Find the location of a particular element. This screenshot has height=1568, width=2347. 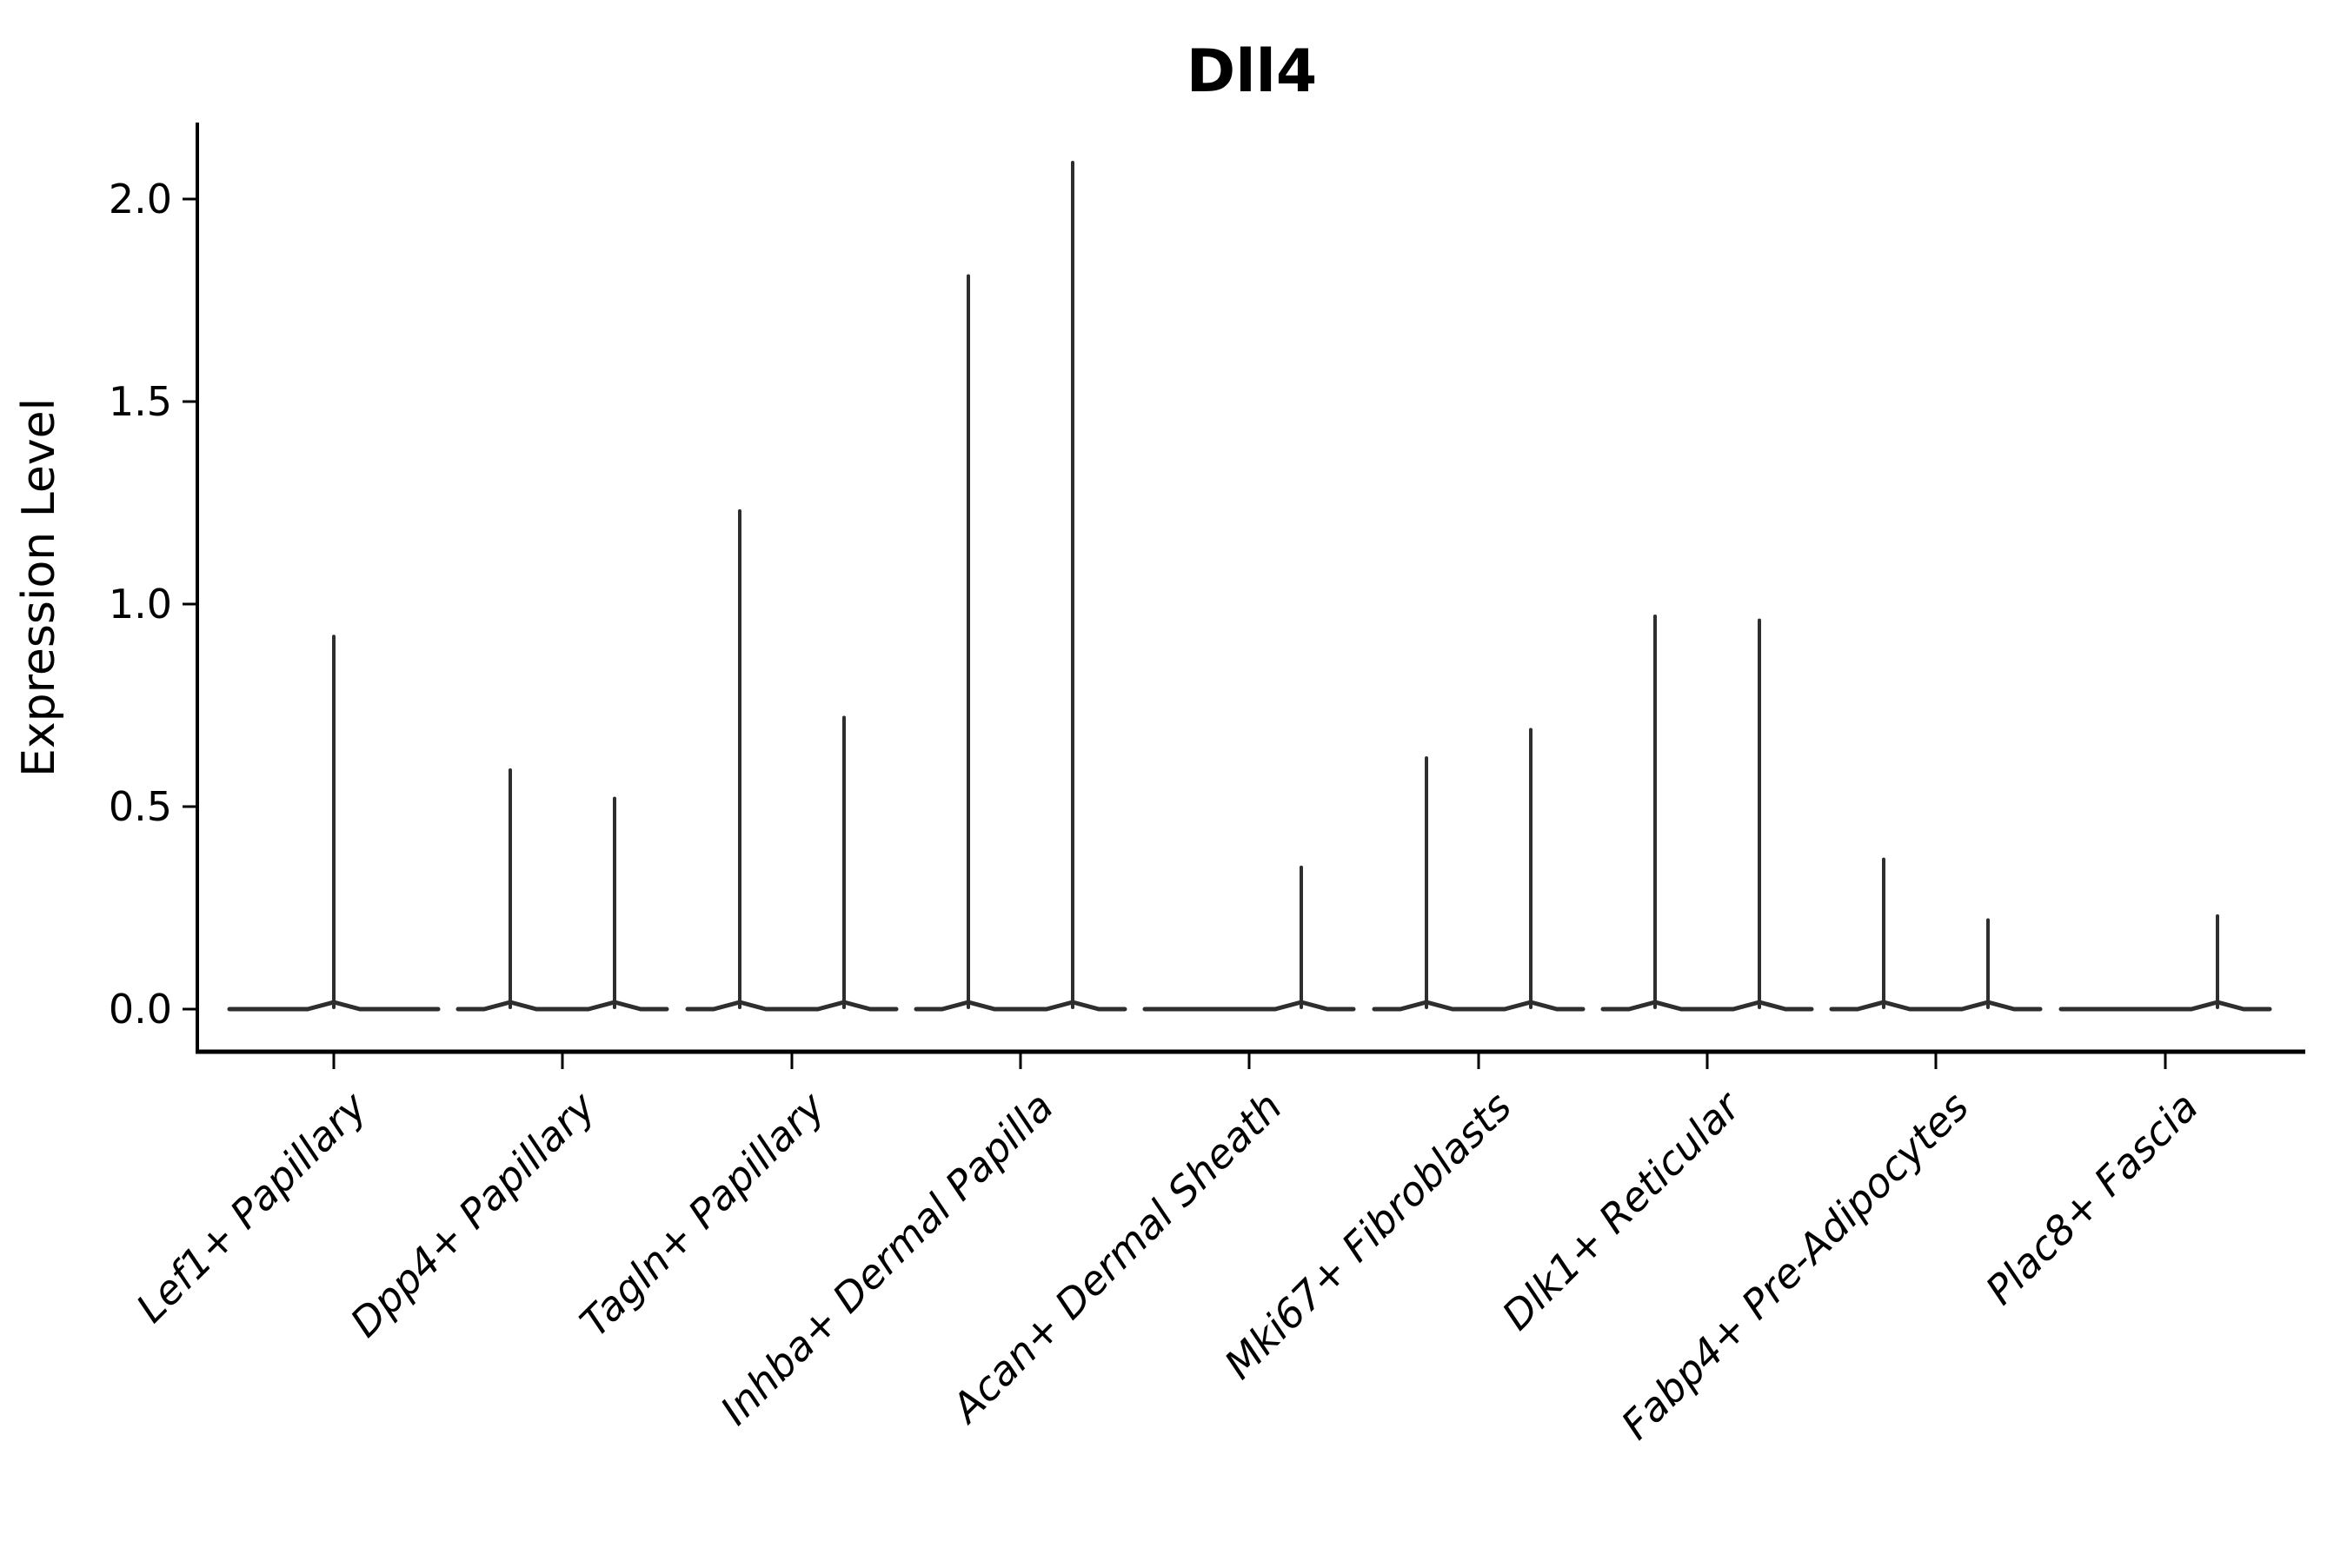

x-tick-label: Dpp4+ Papillary is located at coordinates (472, 1213).